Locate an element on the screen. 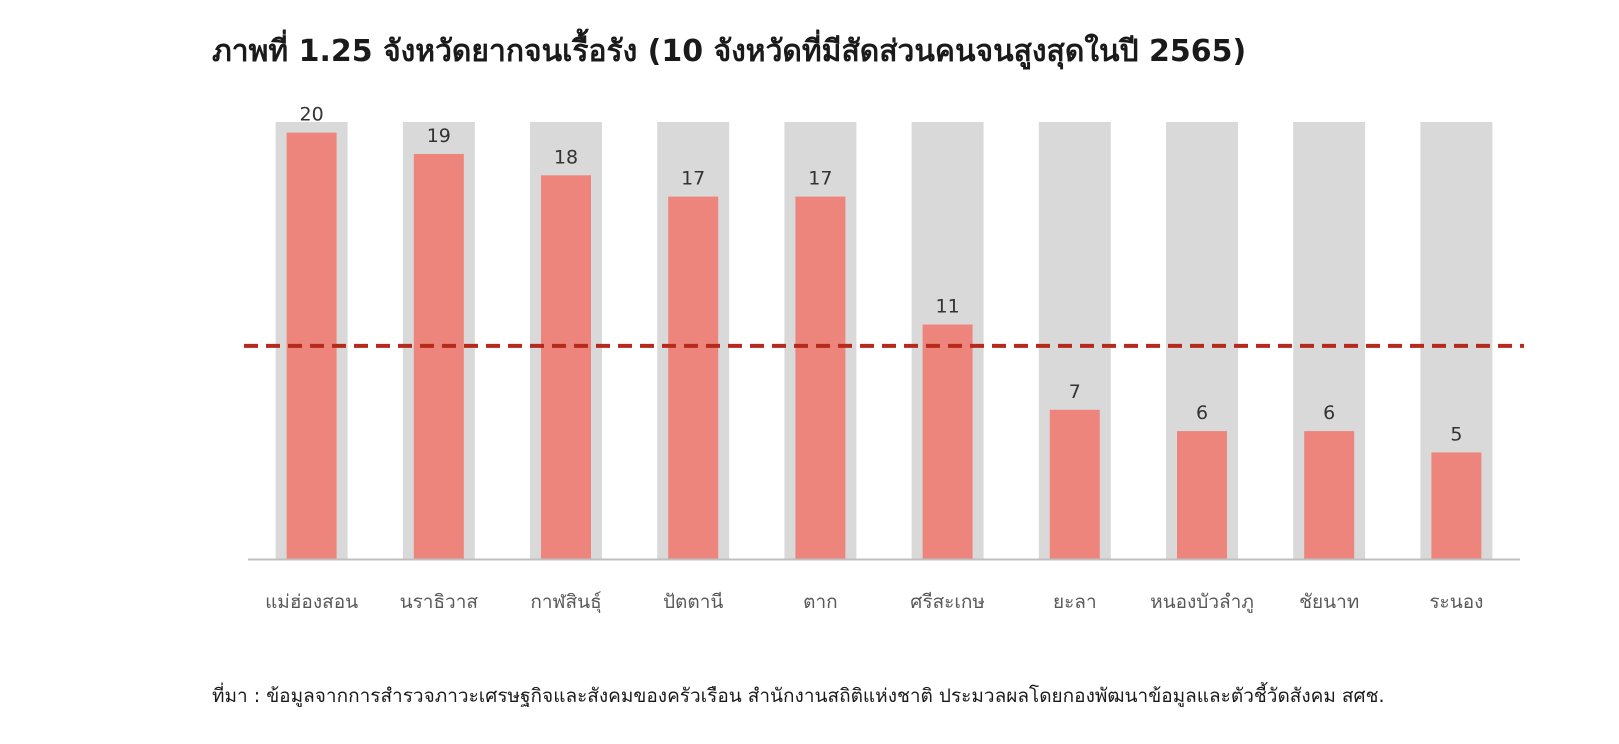 Image resolution: width=1619 pixels, height=744 pixels. category-label: ปัตตานี is located at coordinates (693, 602).